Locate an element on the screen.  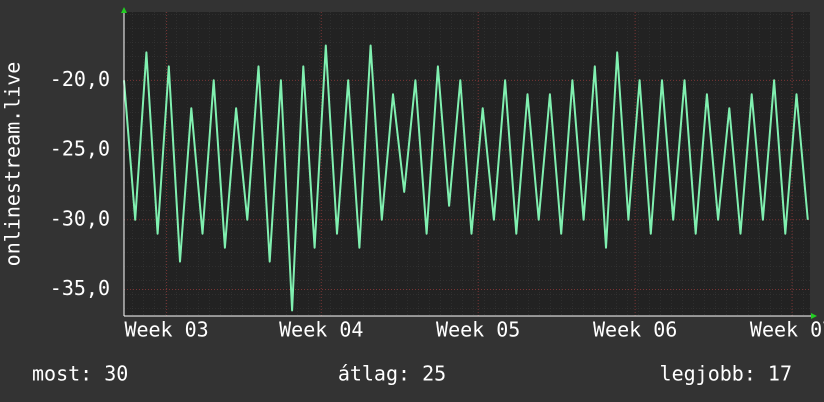
x-tick-label: Week 03 is located at coordinates (166, 330).